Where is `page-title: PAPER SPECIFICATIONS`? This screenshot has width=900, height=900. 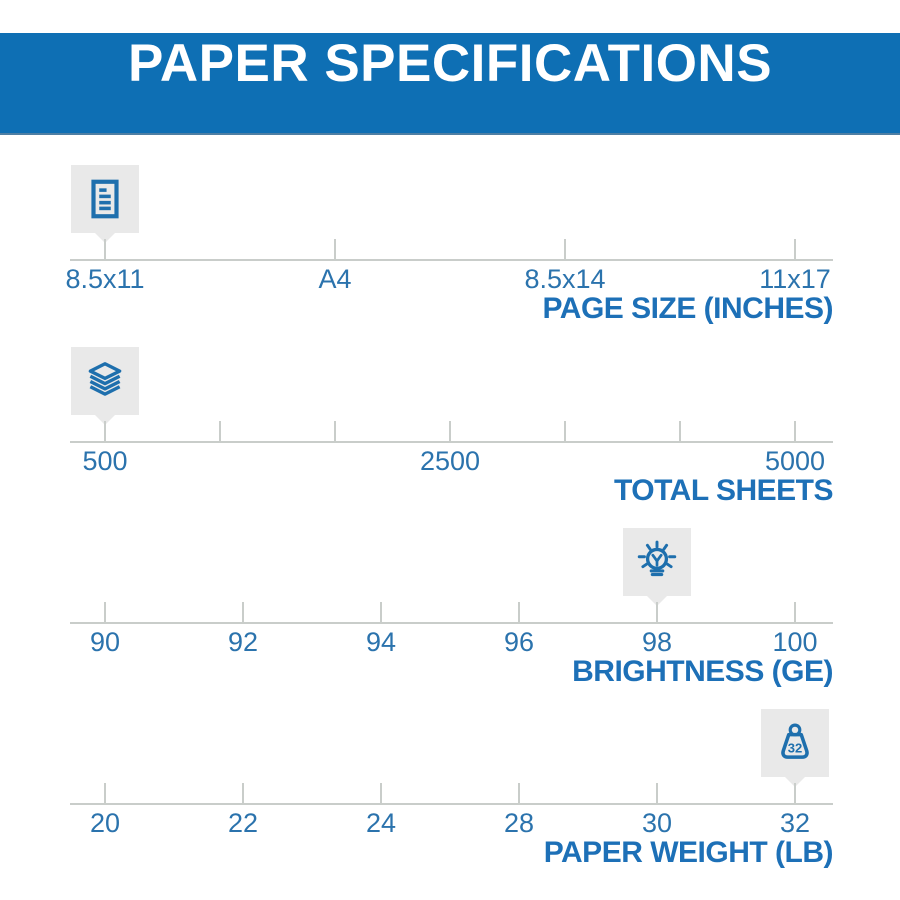 page-title: PAPER SPECIFICATIONS is located at coordinates (450, 63).